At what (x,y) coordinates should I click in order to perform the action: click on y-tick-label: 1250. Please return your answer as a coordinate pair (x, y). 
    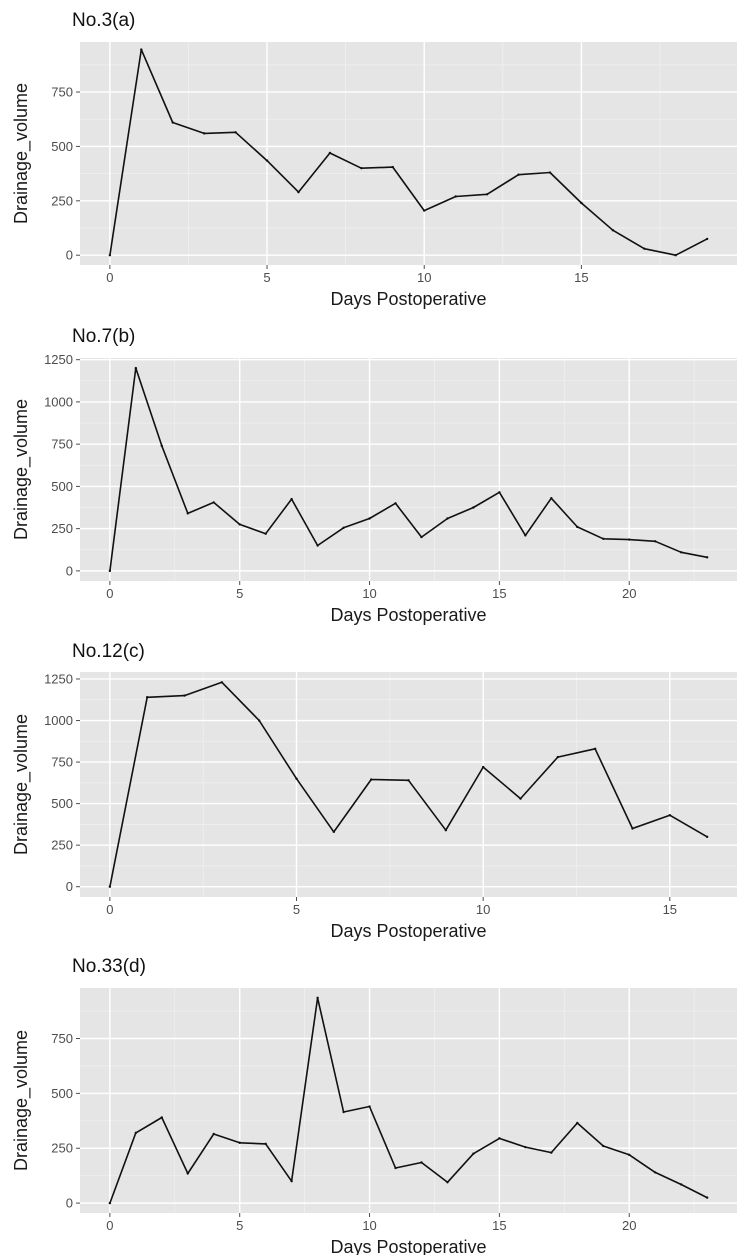
    Looking at the image, I should click on (58, 359).